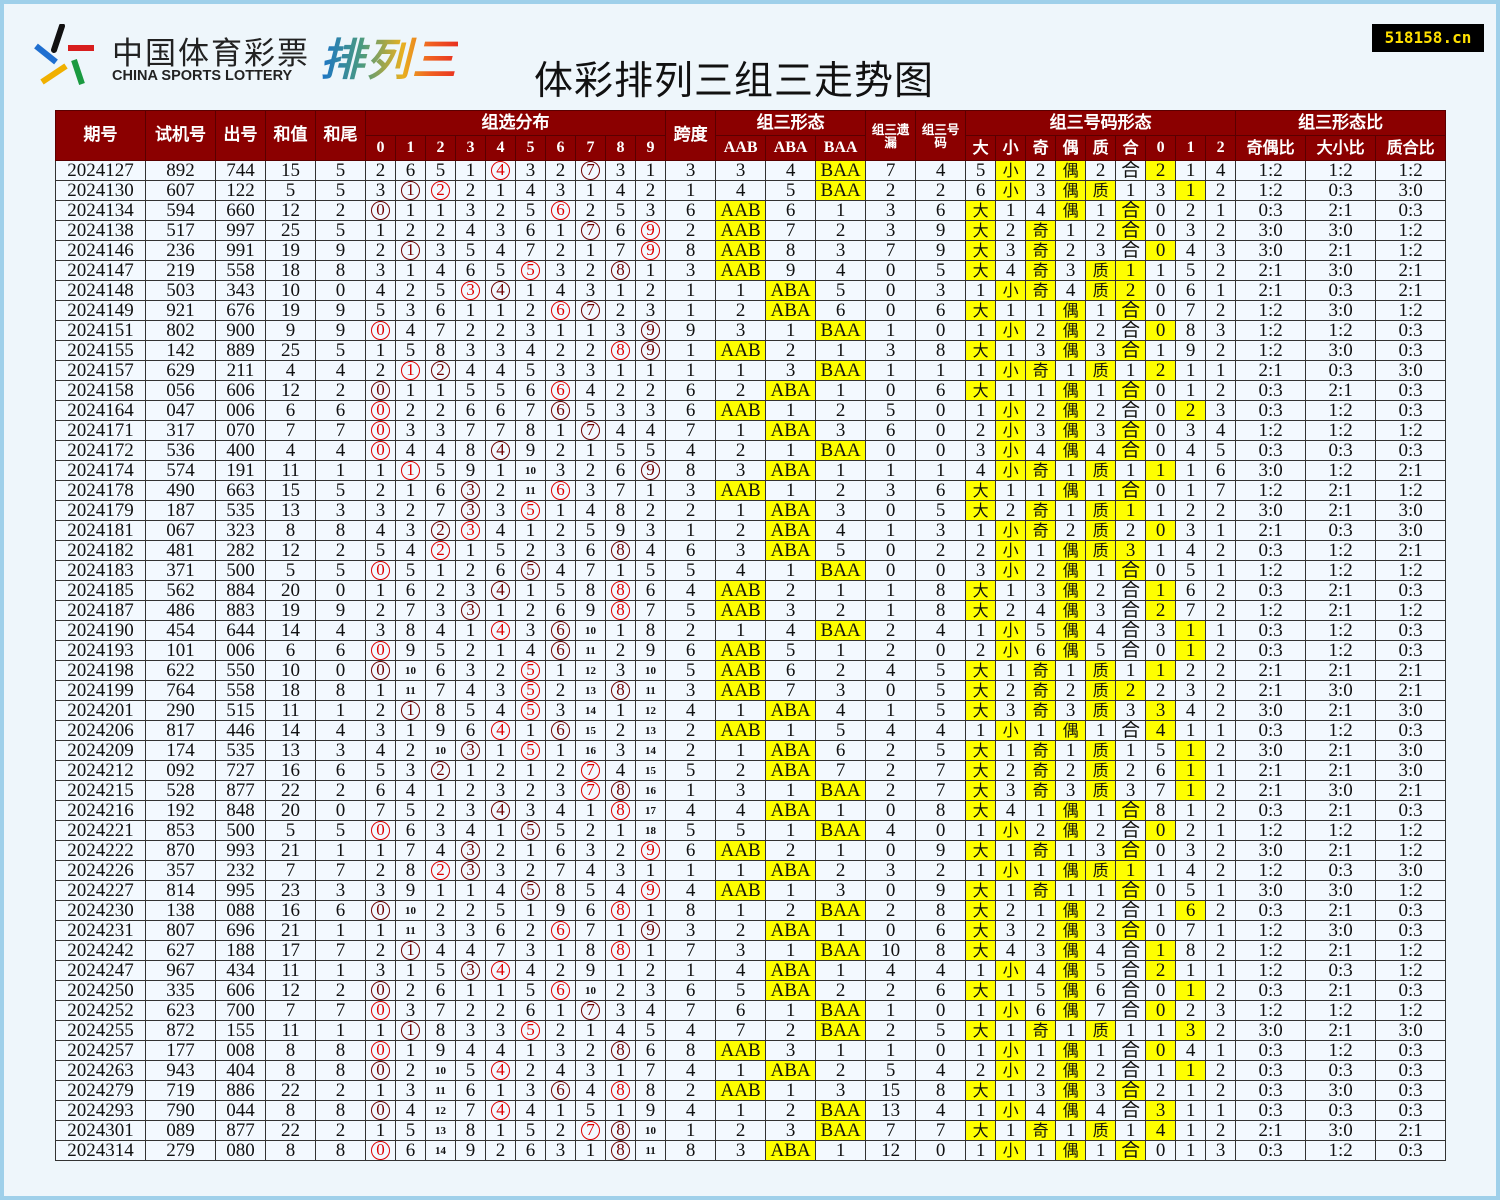  Describe the element at coordinates (470, 990) in the screenshot. I see `dist-cell-3: 1` at that location.